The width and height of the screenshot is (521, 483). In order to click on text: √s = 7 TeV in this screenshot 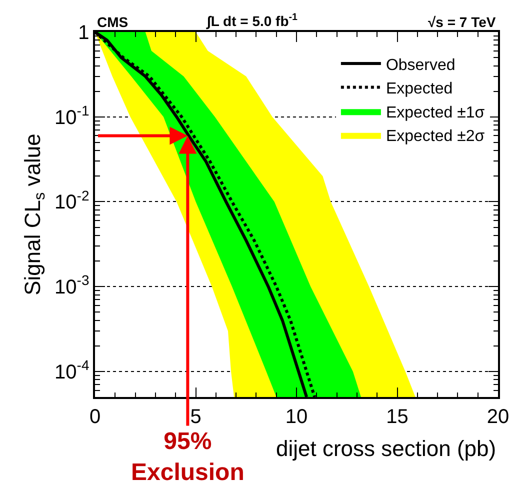, I will do `click(462, 22)`.